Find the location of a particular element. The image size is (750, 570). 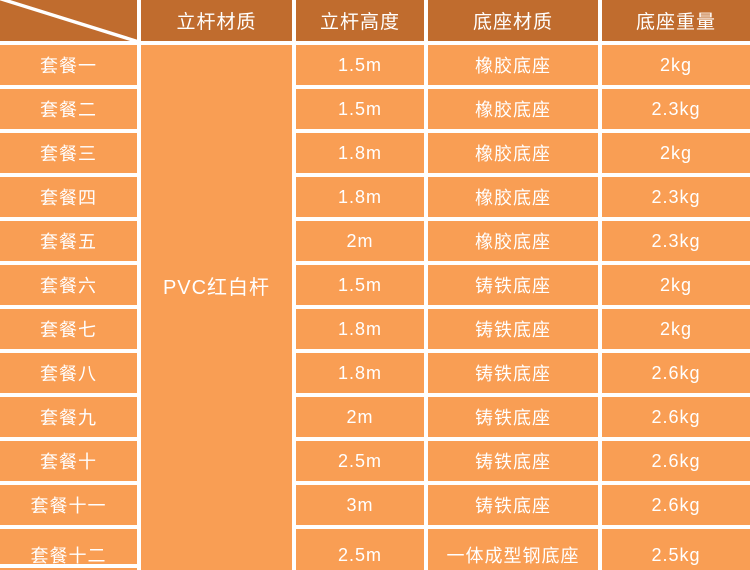

package-name-cell: 套餐九 is located at coordinates (68, 417).